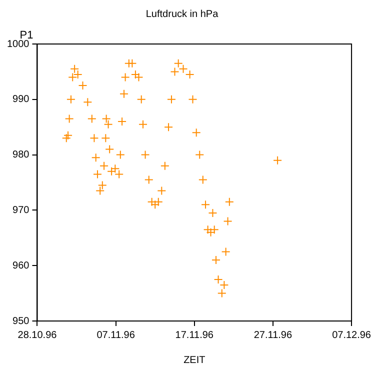  I want to click on y-tick-label: 990, so click(21, 100).